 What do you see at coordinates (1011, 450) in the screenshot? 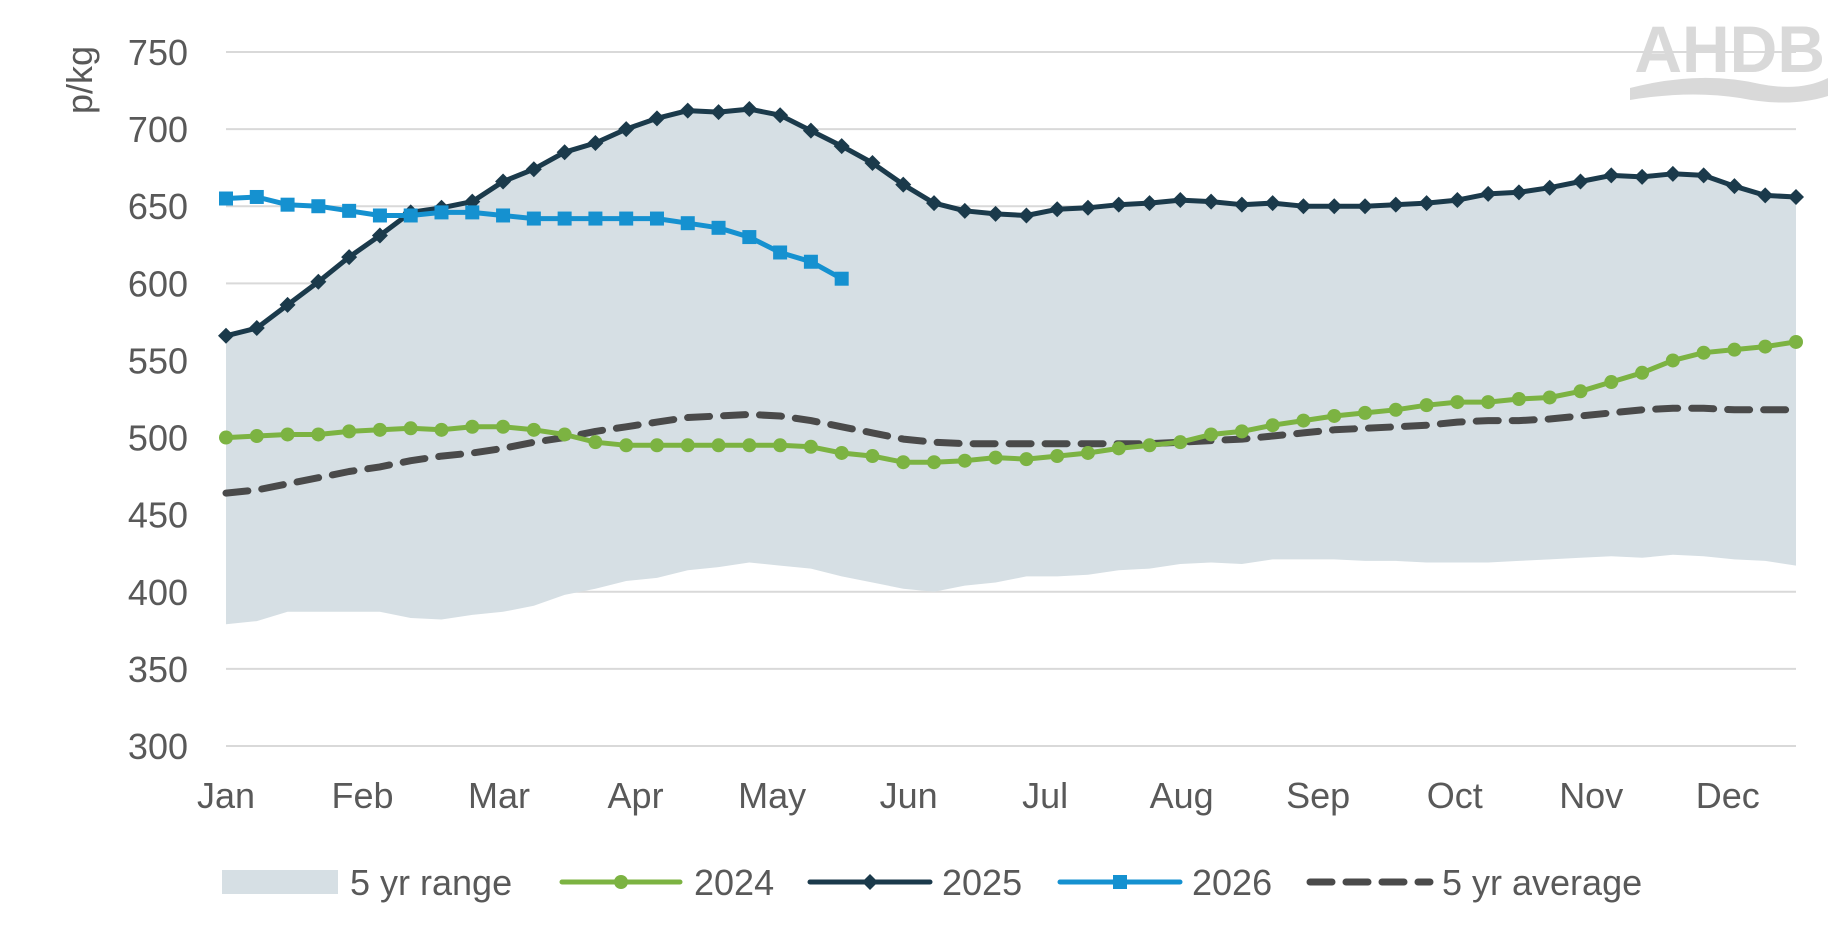
I see `series-line-5-yr-average` at bounding box center [1011, 450].